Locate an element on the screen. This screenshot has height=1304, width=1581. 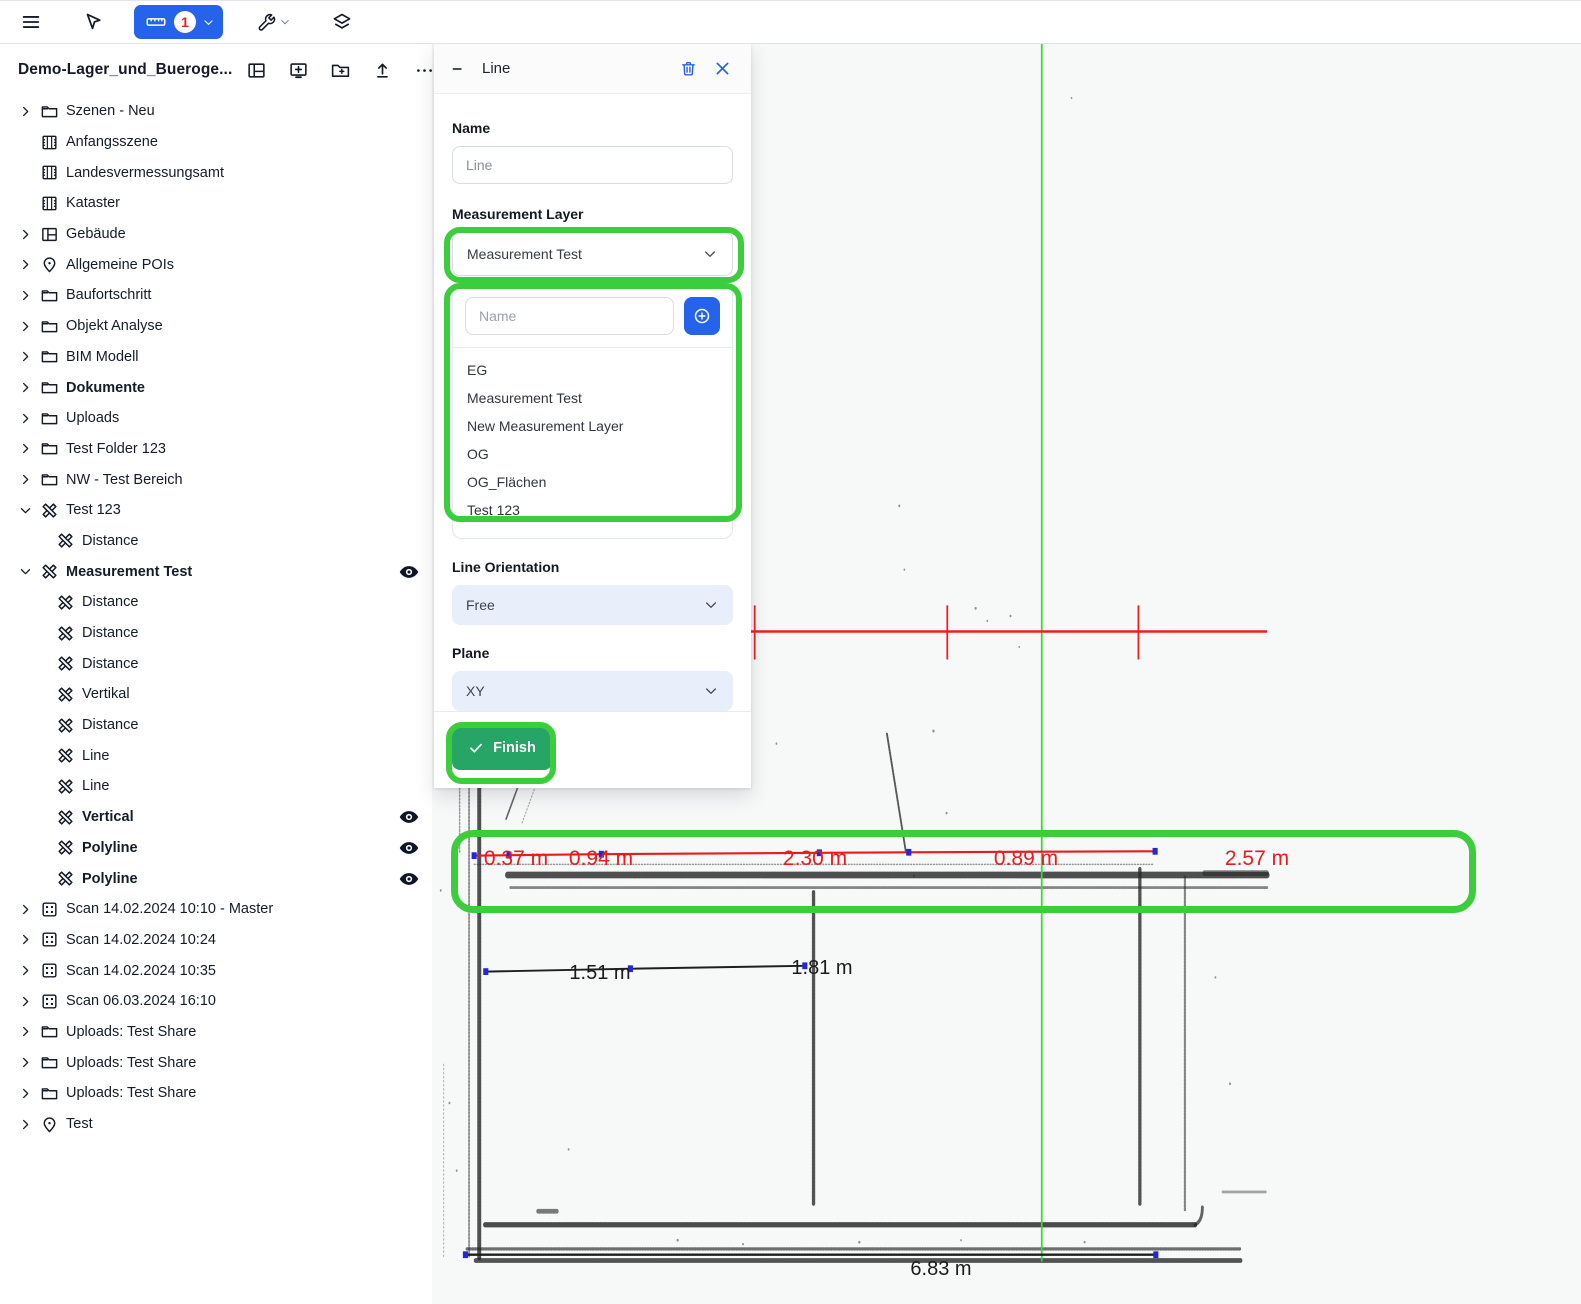
finish-button: Finish is located at coordinates (502, 748).